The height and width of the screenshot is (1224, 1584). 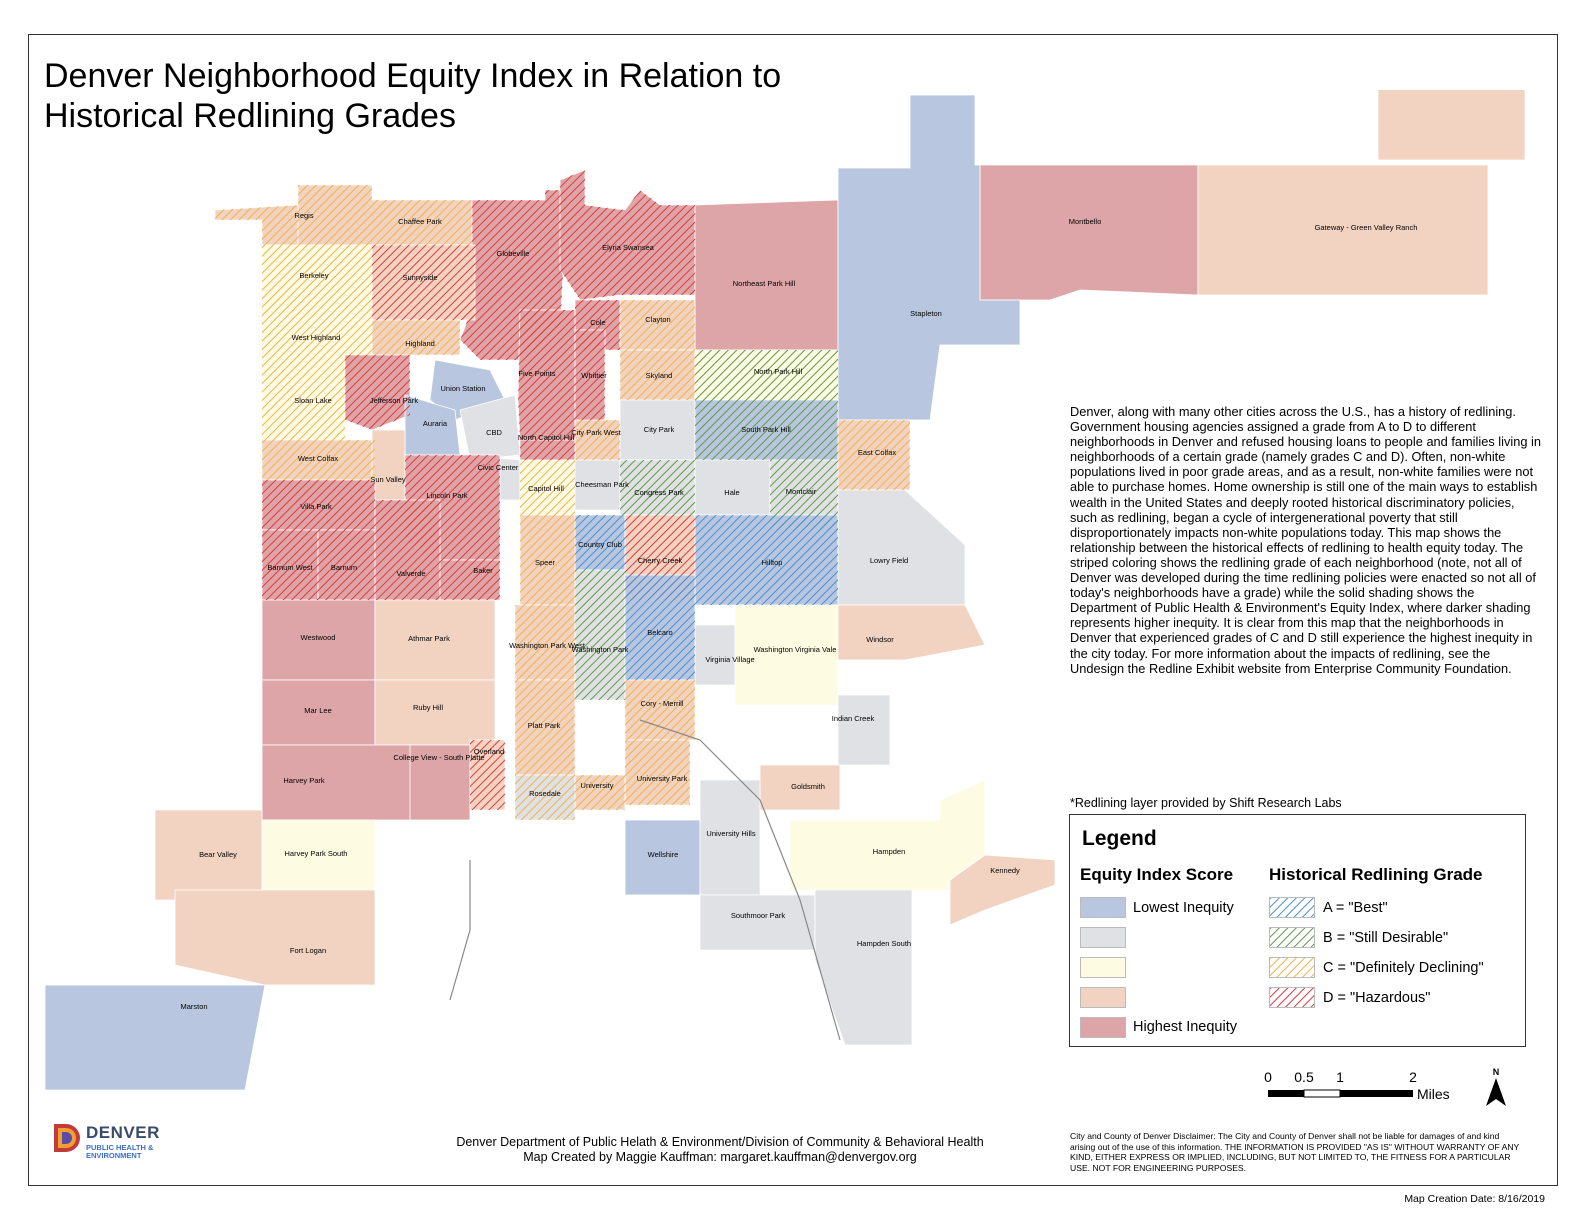 What do you see at coordinates (1304, 1077) in the screenshot?
I see `scale-tick-0-5: 0.5` at bounding box center [1304, 1077].